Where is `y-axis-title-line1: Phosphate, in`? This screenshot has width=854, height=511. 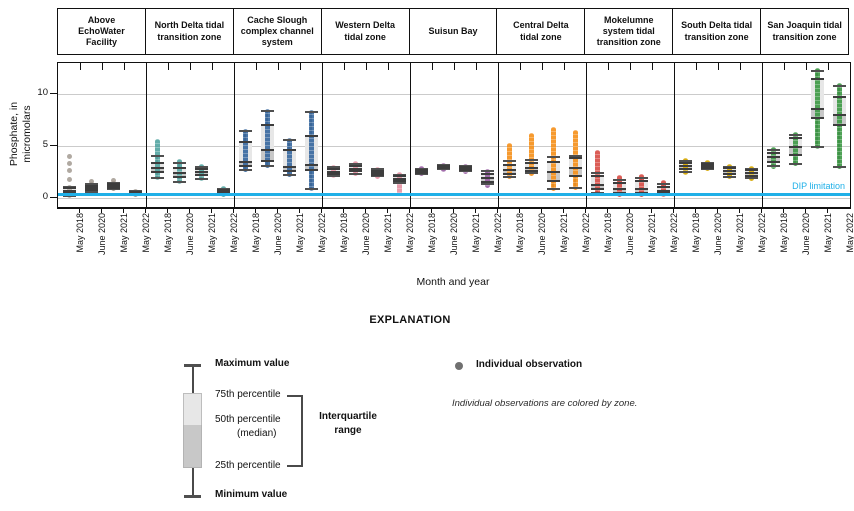 y-axis-title-line1: Phosphate, in is located at coordinates (14, 134).